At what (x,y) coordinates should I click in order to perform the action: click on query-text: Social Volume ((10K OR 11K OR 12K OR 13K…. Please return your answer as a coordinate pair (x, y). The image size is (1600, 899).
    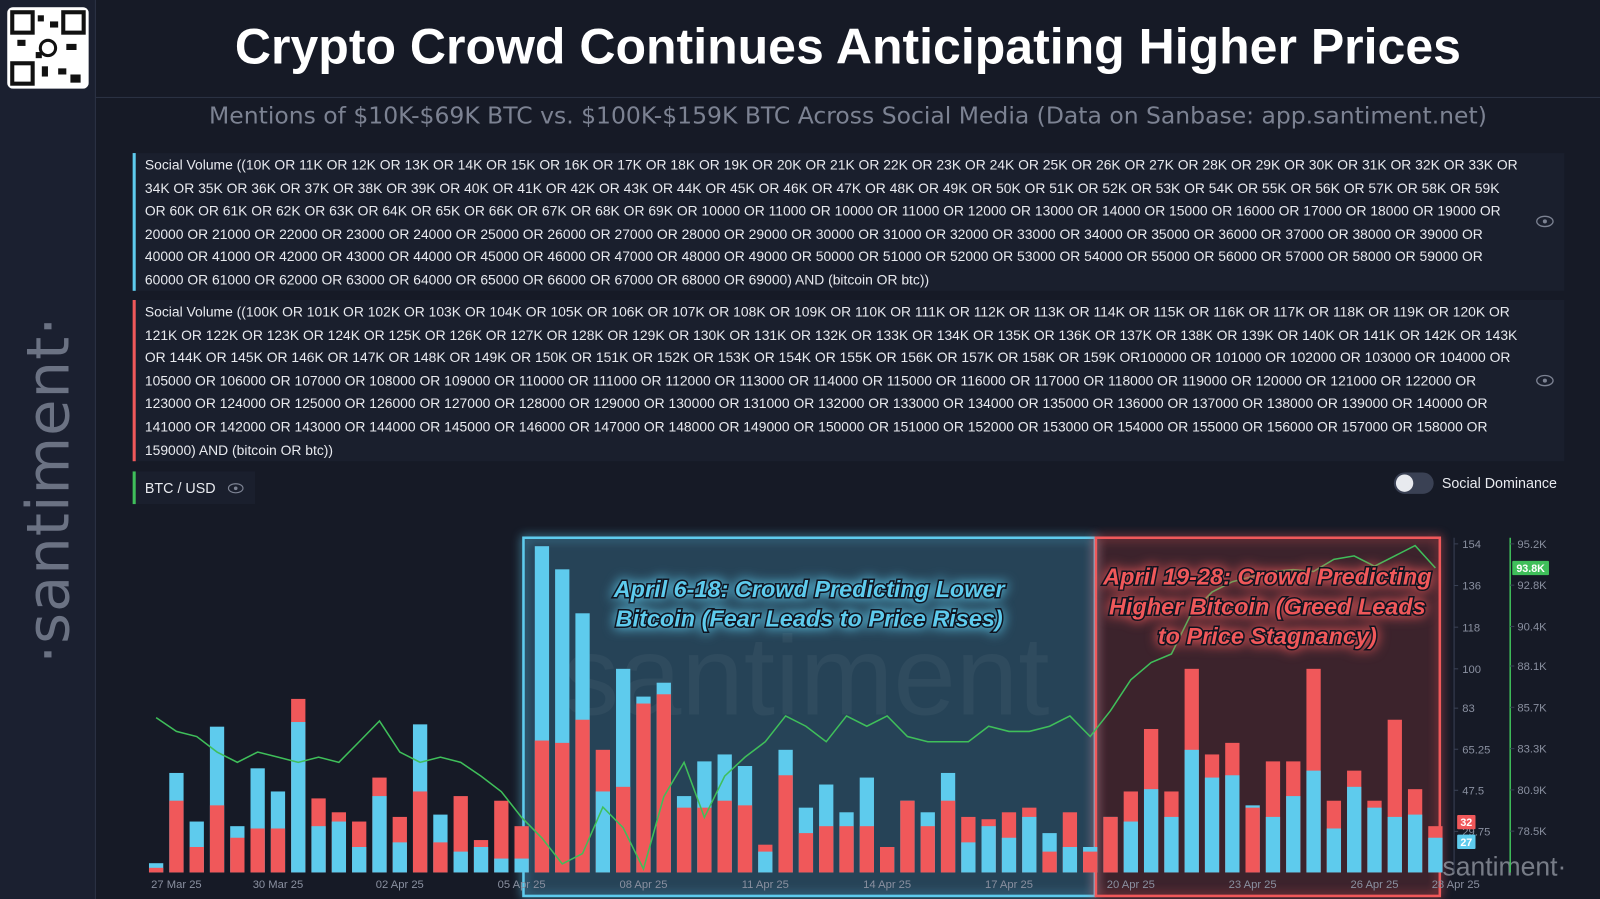
    Looking at the image, I should click on (831, 222).